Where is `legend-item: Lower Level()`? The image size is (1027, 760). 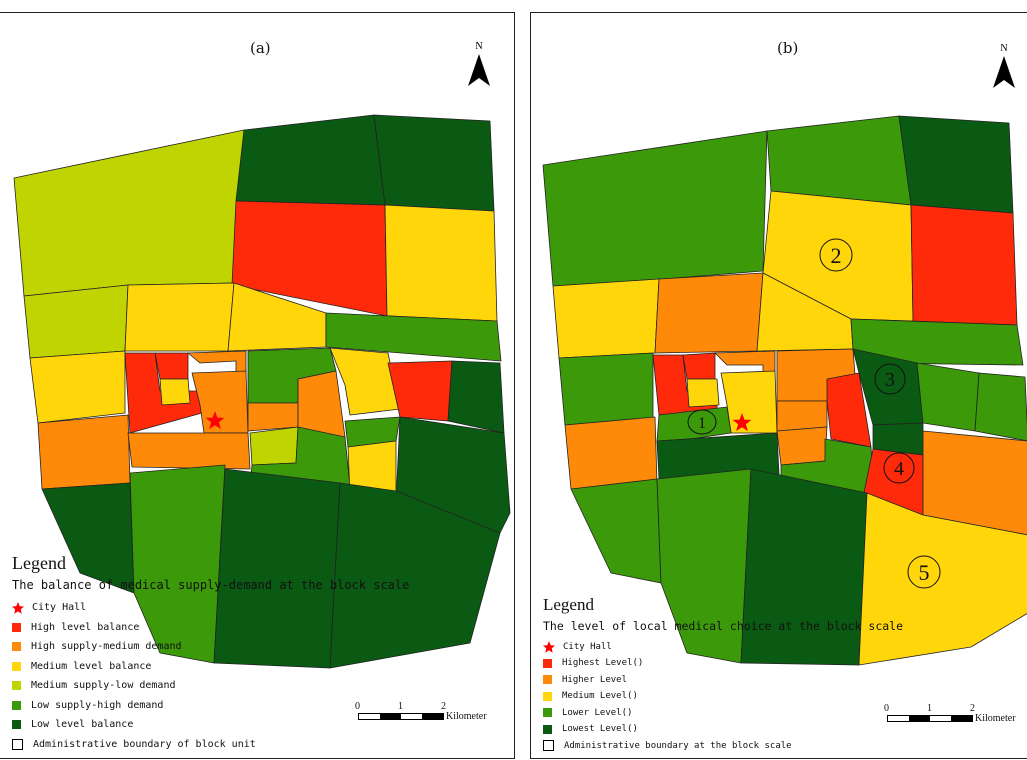
legend-item: Lower Level() is located at coordinates (723, 713).